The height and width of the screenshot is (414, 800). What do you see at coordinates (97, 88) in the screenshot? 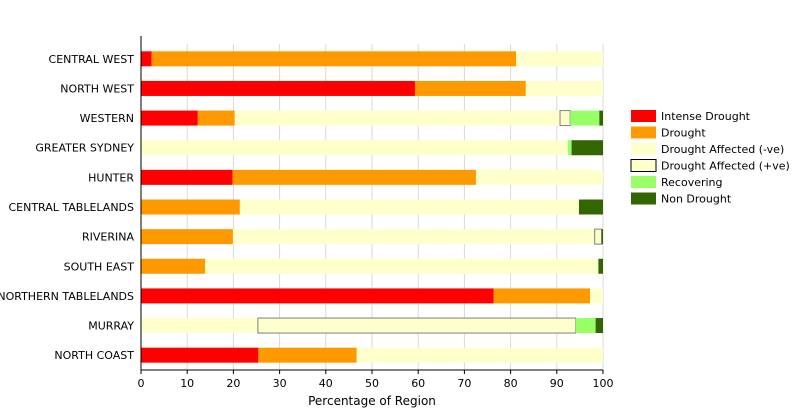
I see `category-label: NORTH WEST` at bounding box center [97, 88].